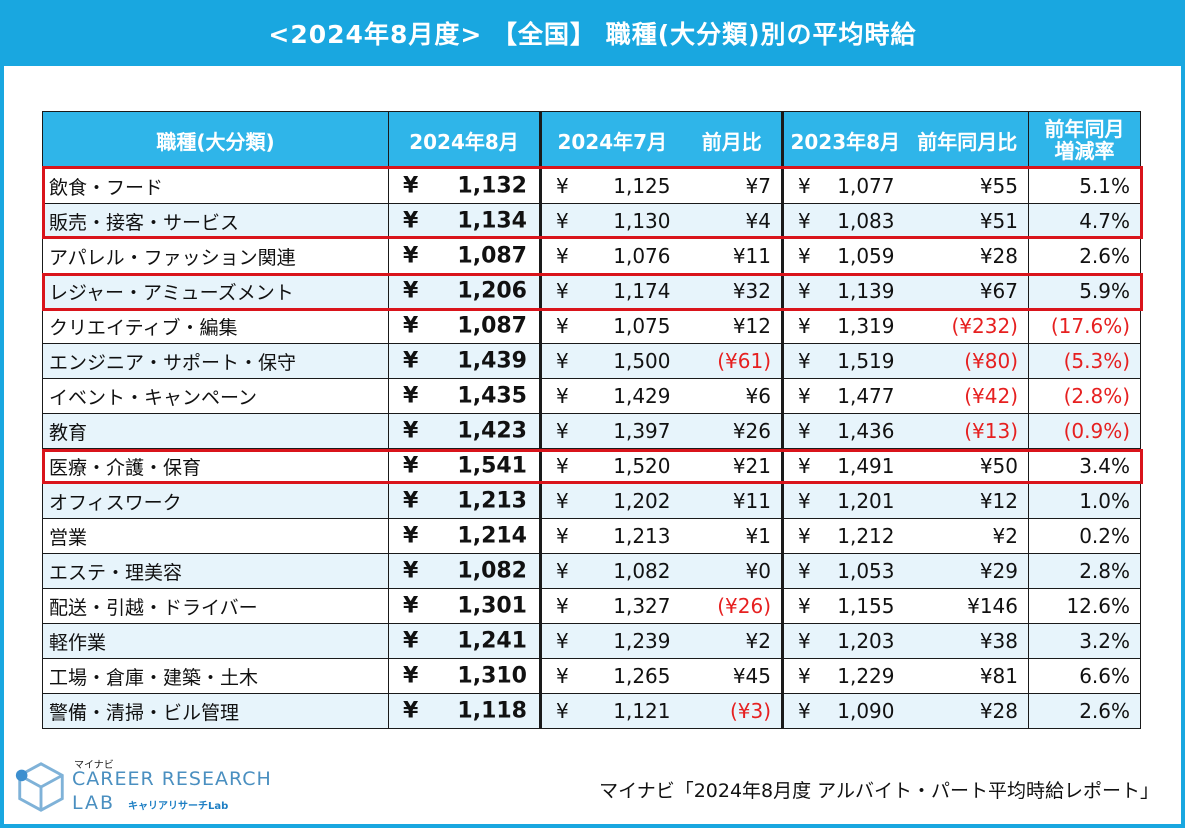 Image resolution: width=1185 pixels, height=828 pixels. Describe the element at coordinates (1084, 129) in the screenshot. I see `header-yoy-rate-line1: 前年同月` at that location.